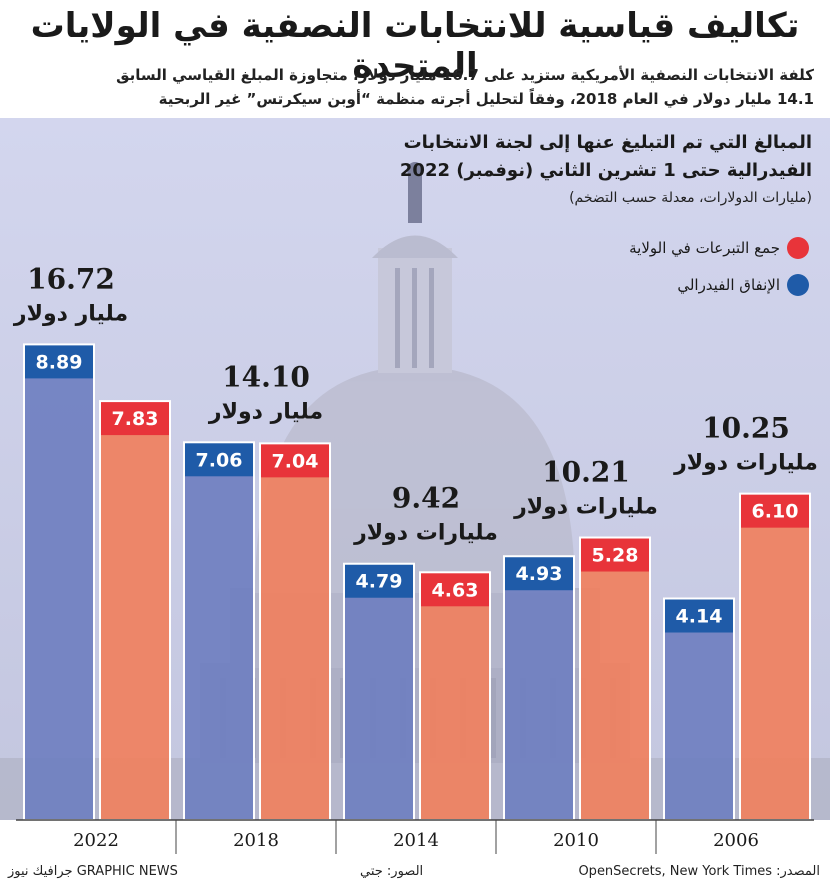  What do you see at coordinates (586, 472) in the screenshot?
I see `total-label-2010: 10.21` at bounding box center [586, 472].